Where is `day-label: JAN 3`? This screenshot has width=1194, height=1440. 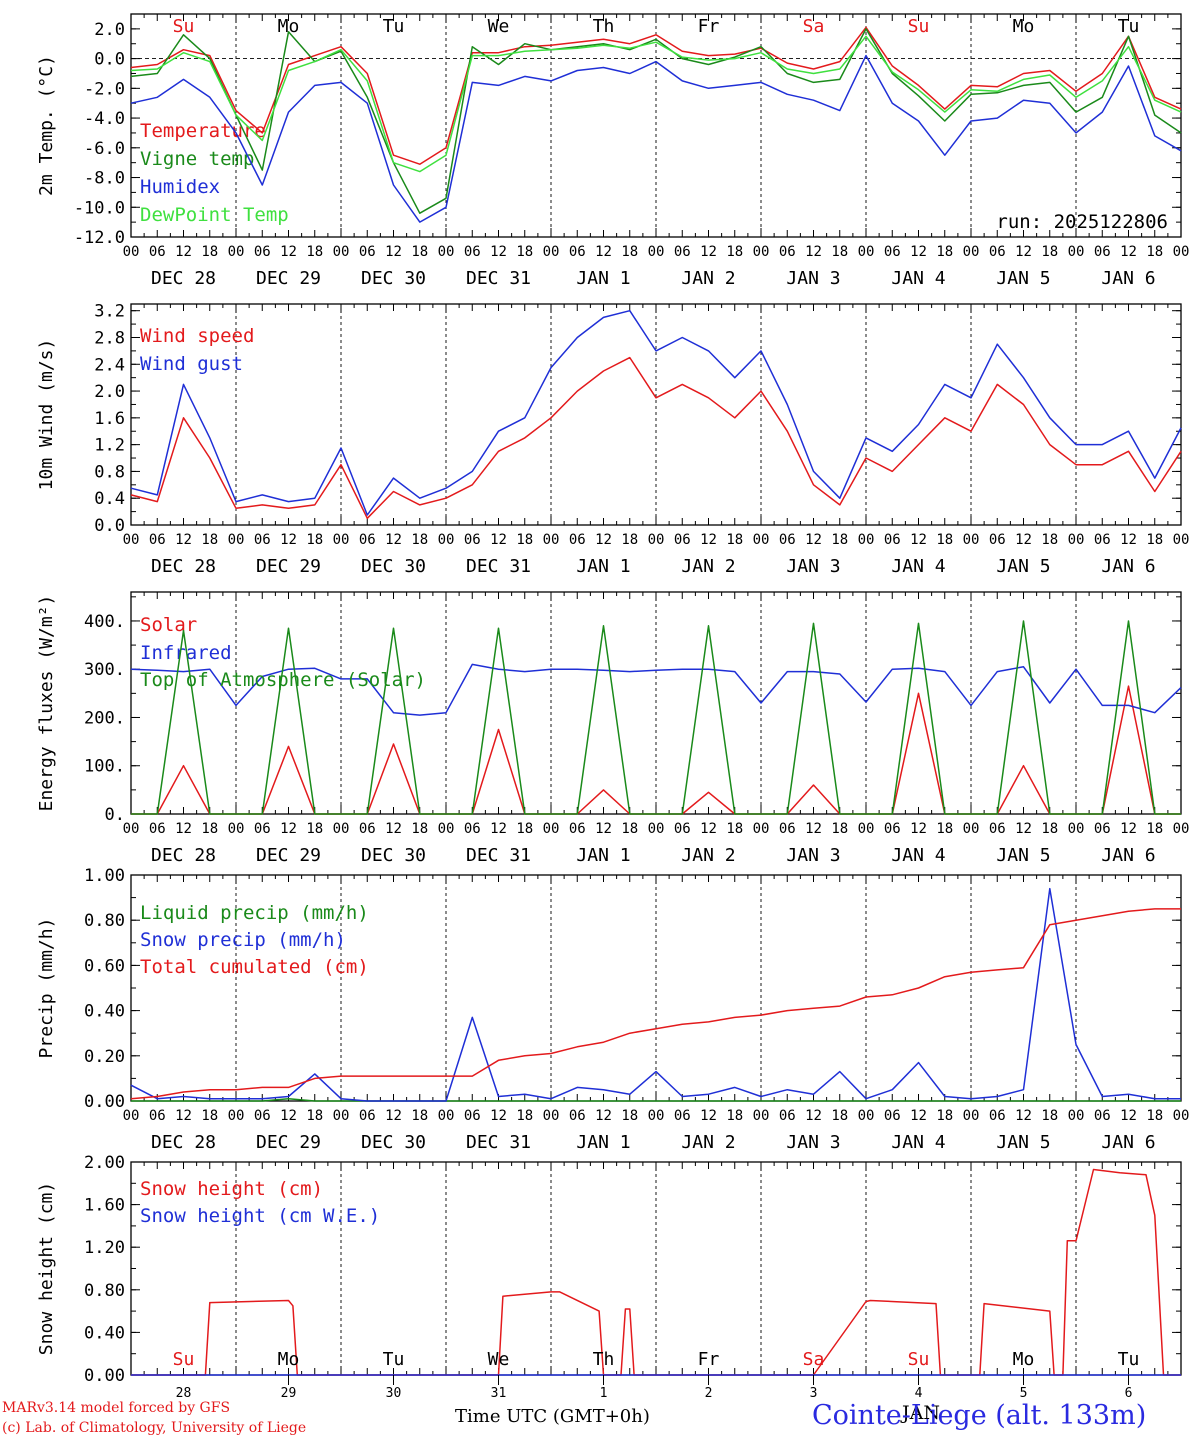
day-label: JAN 3 is located at coordinates (813, 566).